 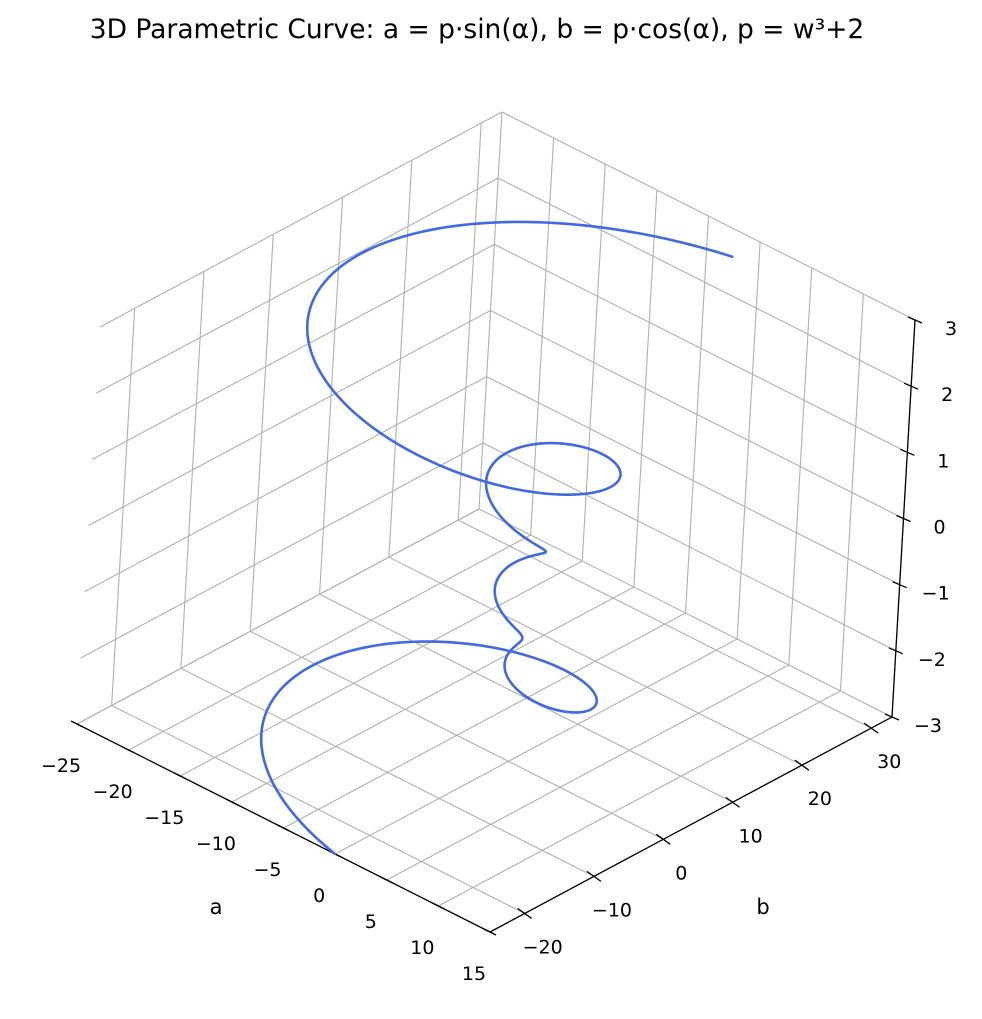 What do you see at coordinates (928, 726) in the screenshot?
I see `z-tick-label: −3` at bounding box center [928, 726].